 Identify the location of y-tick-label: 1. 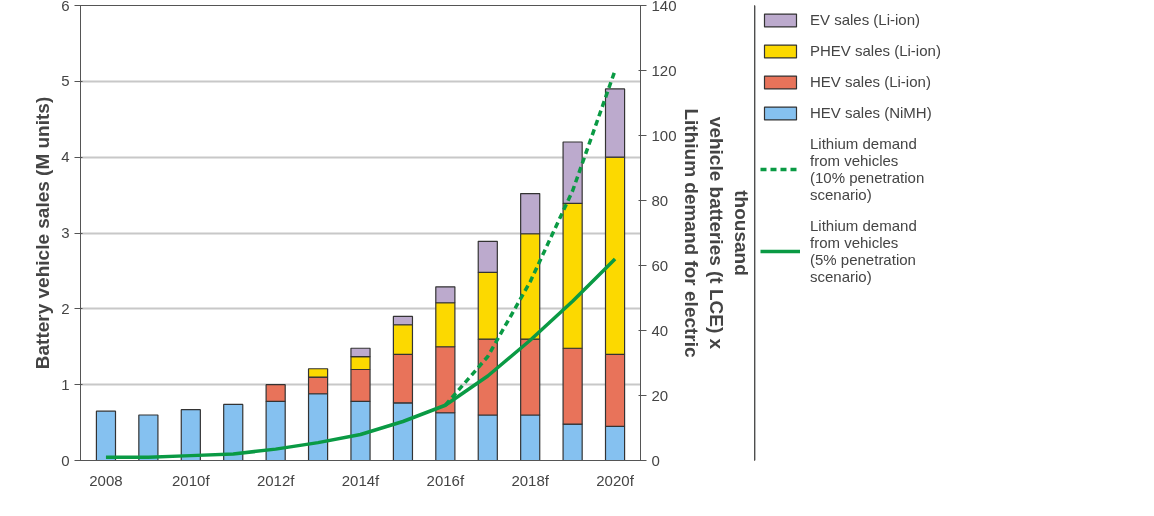
(65, 384).